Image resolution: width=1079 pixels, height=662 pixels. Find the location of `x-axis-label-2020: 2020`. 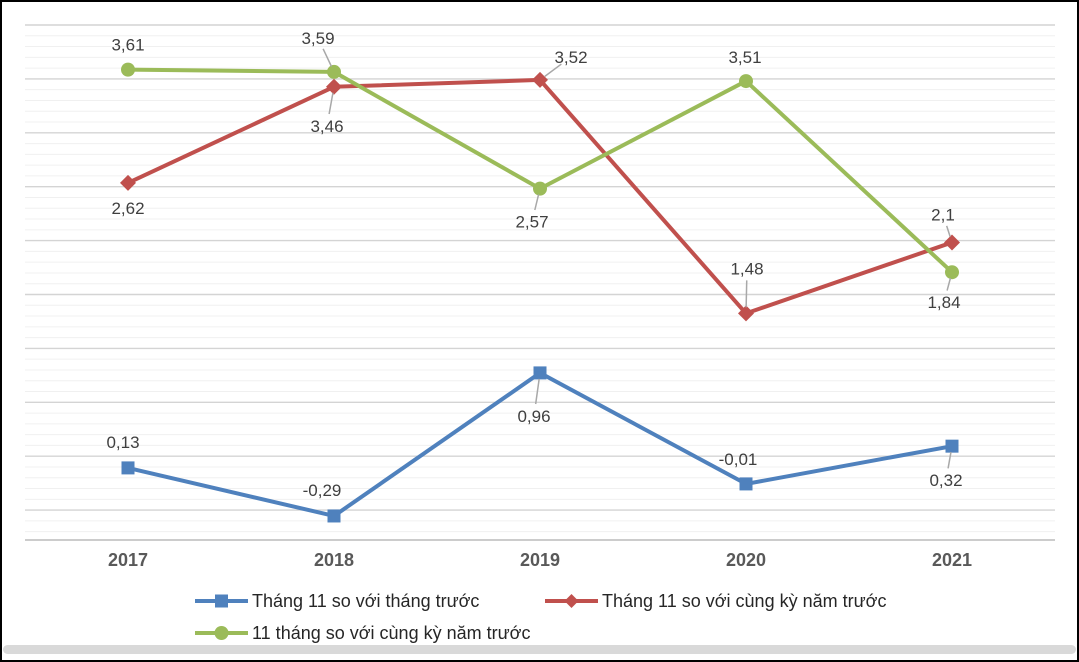

x-axis-label-2020: 2020 is located at coordinates (746, 560).